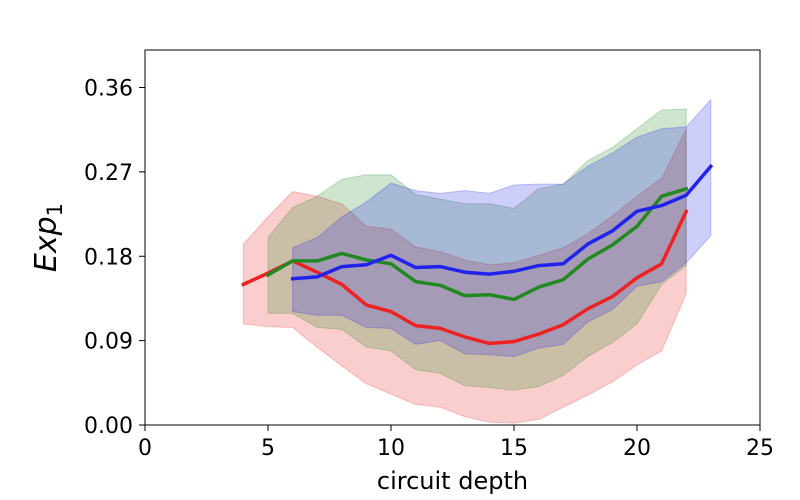  I want to click on y-tick-label: 0.27, so click(108, 173).